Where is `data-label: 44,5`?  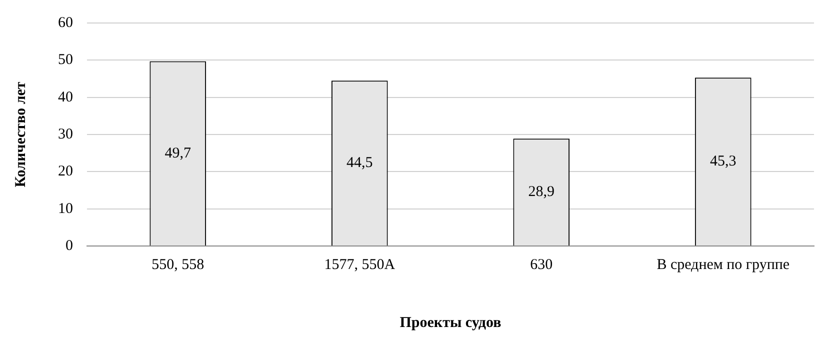 data-label: 44,5 is located at coordinates (359, 162).